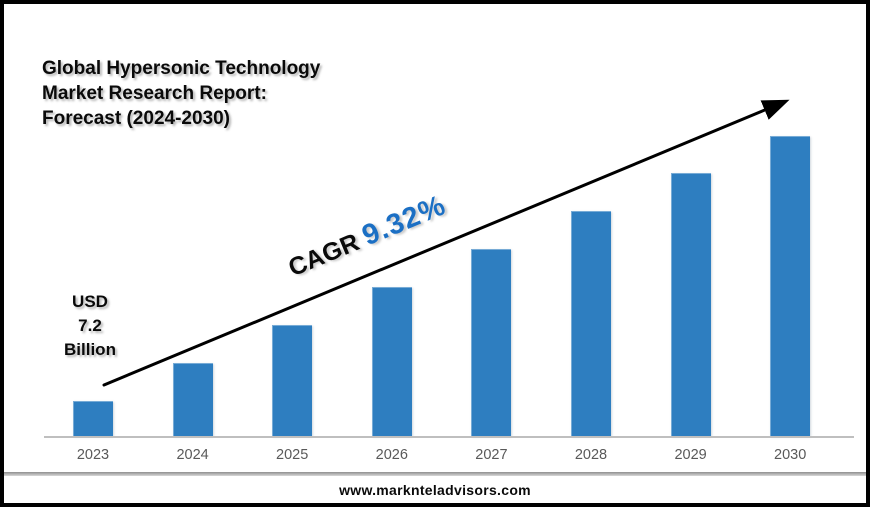 Image resolution: width=870 pixels, height=507 pixels. Describe the element at coordinates (292, 455) in the screenshot. I see `x-tick-2025: 2025` at that location.